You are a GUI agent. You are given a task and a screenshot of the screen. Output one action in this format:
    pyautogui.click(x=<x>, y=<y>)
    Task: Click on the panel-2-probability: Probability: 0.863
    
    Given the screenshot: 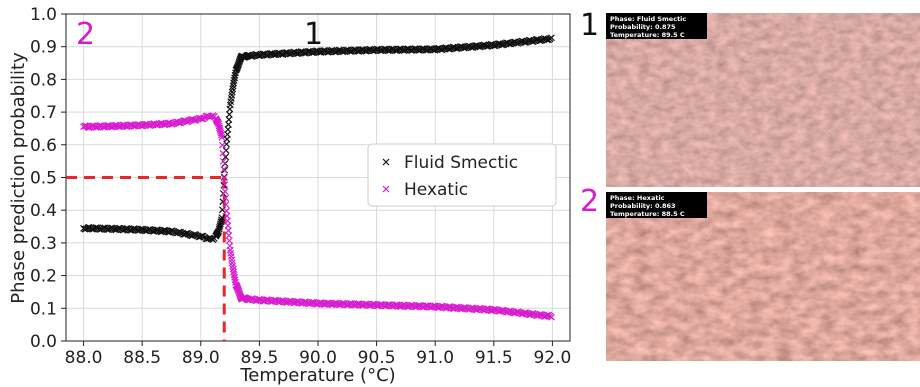 What is the action you would take?
    pyautogui.click(x=643, y=206)
    